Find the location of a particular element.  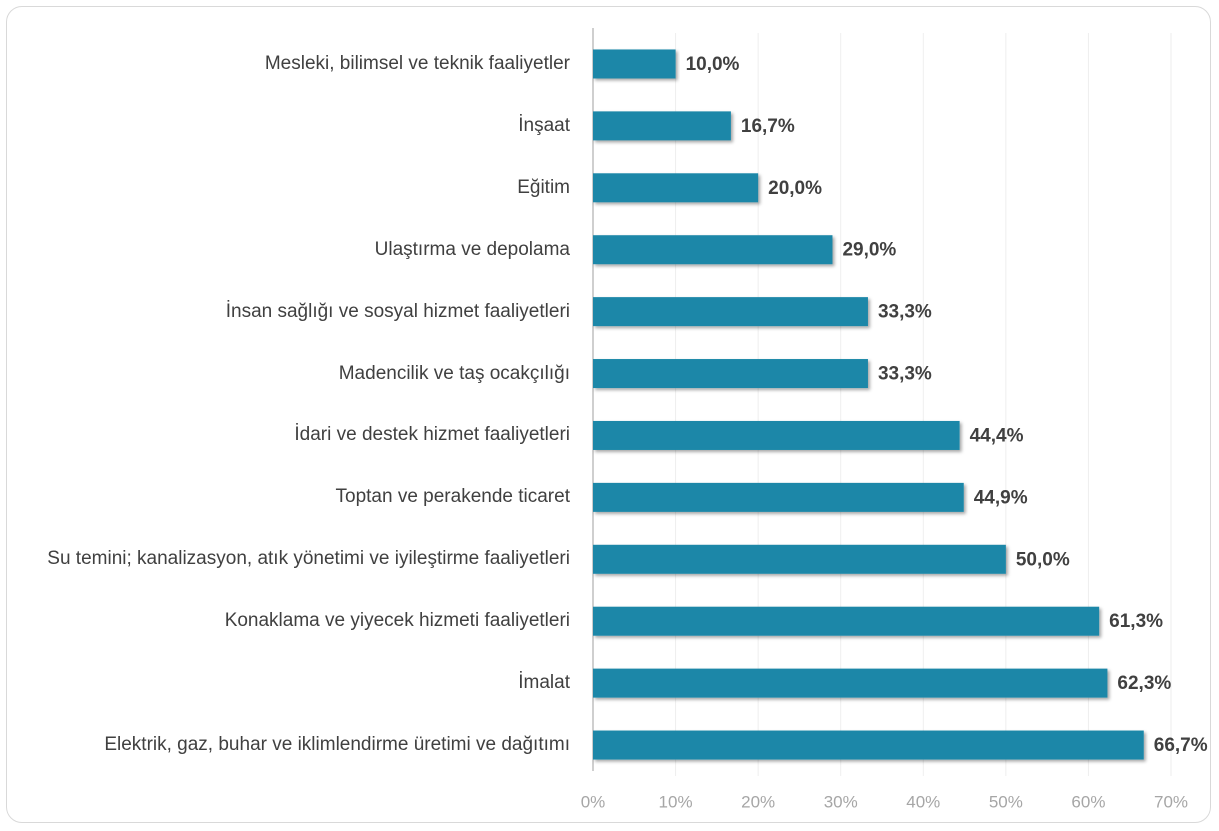

data-label: 10,0% is located at coordinates (713, 64).